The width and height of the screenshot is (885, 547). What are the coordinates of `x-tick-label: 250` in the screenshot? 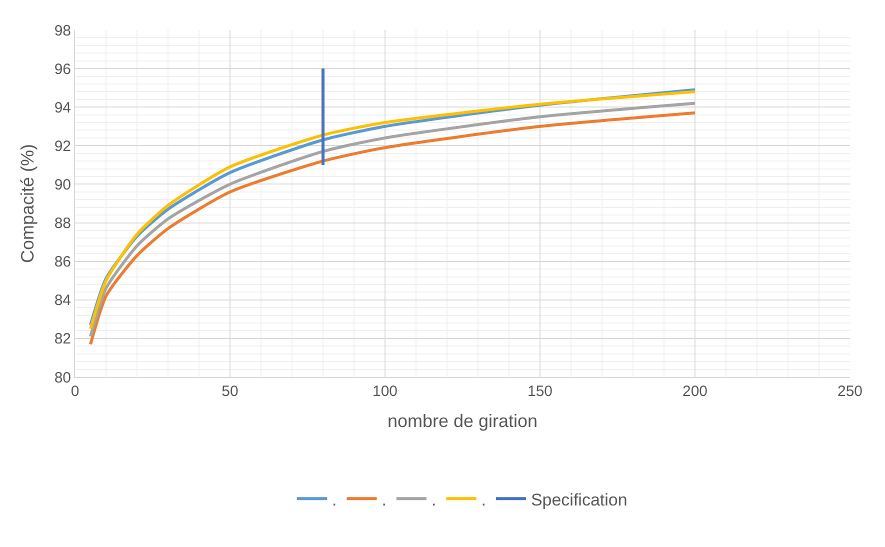 It's located at (850, 391).